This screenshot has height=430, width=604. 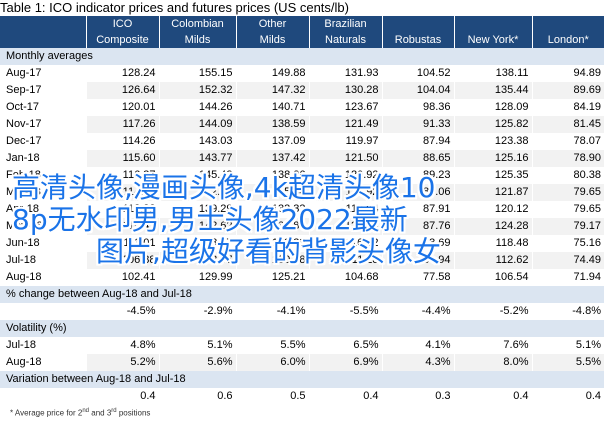 What do you see at coordinates (122, 24) in the screenshot?
I see `column-header: ICO` at bounding box center [122, 24].